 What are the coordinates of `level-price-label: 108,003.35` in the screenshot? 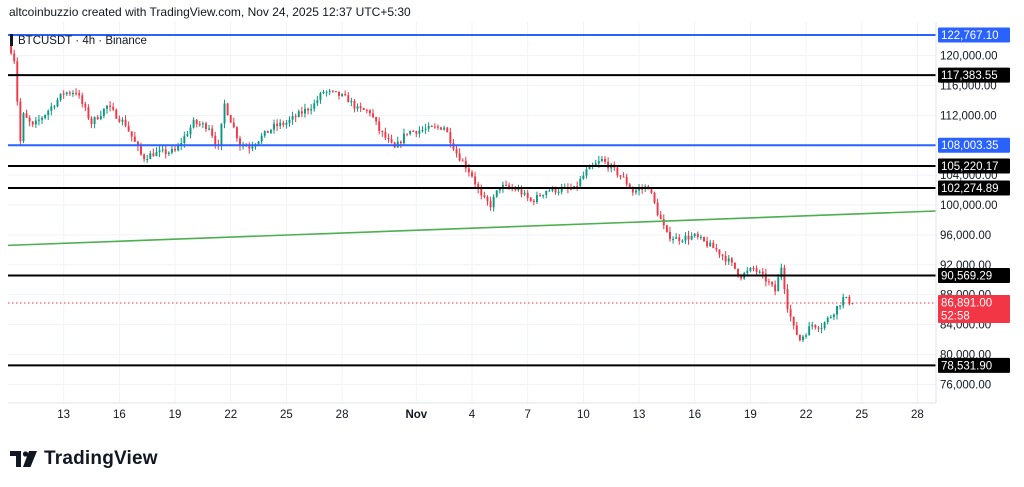 It's located at (970, 146).